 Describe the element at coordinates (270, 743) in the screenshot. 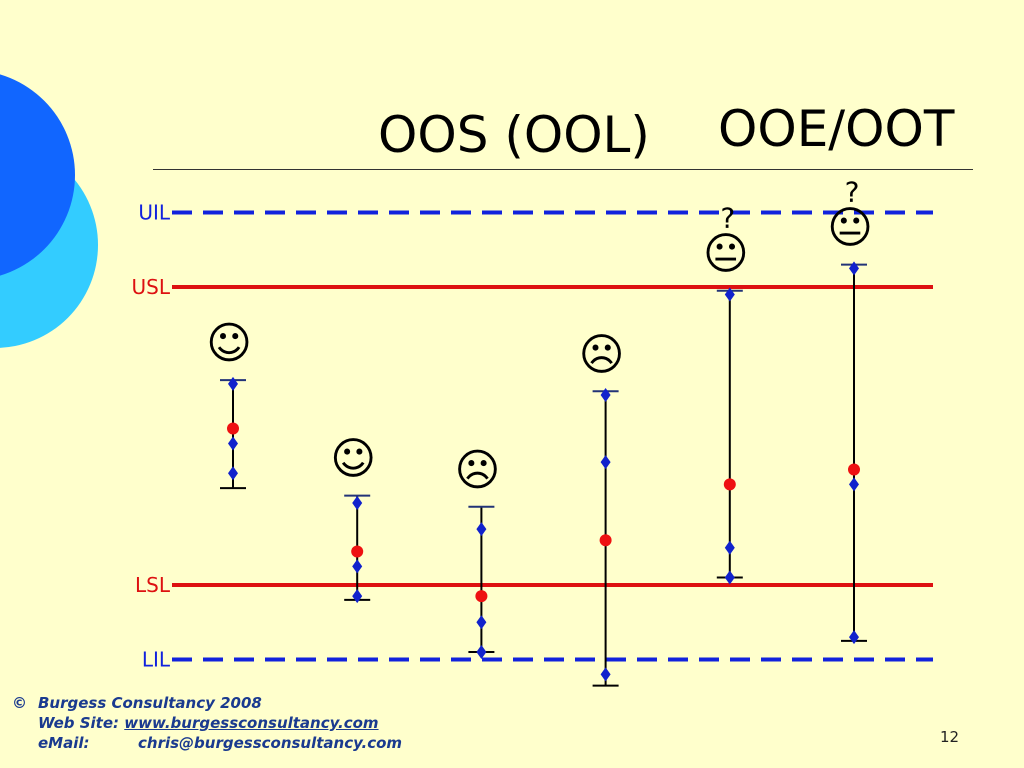

I see `email-address: chris@burgessconsultancy.com` at that location.